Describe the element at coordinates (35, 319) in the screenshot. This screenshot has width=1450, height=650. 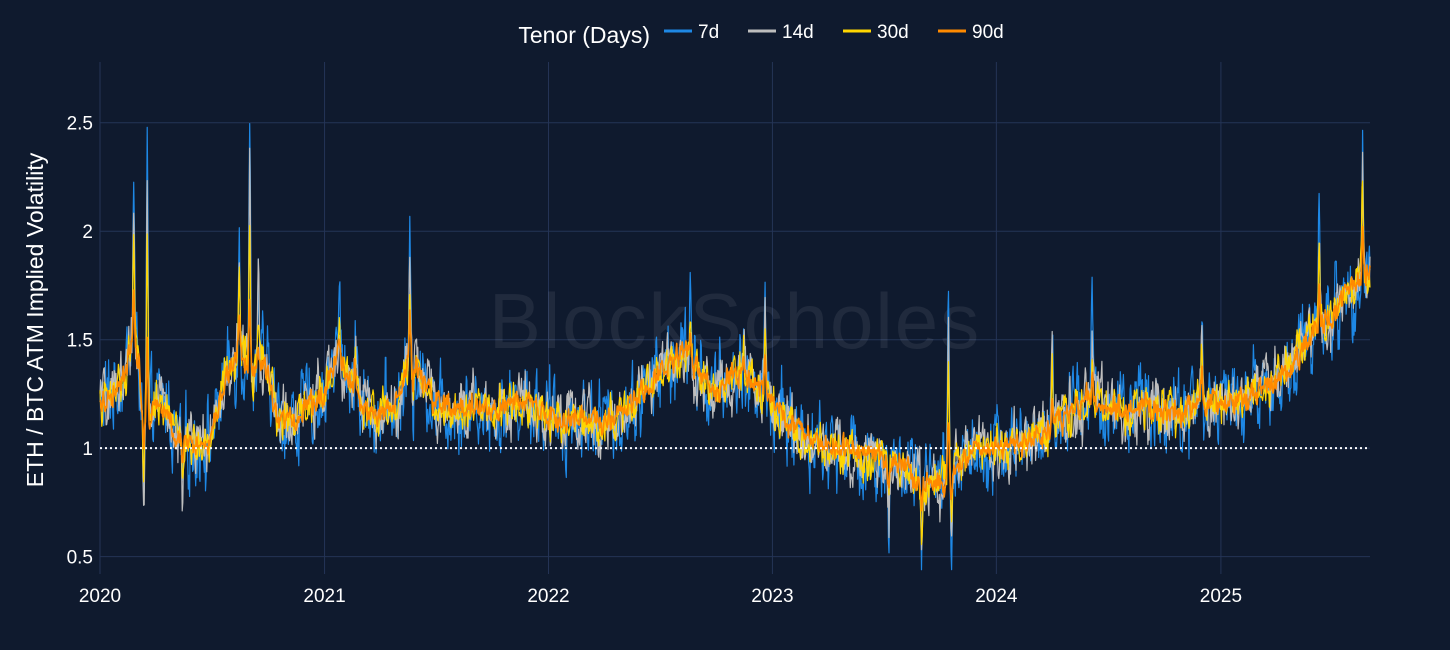
I see `y-axis-title: ETH / BTC ATM Implied Volatility` at that location.